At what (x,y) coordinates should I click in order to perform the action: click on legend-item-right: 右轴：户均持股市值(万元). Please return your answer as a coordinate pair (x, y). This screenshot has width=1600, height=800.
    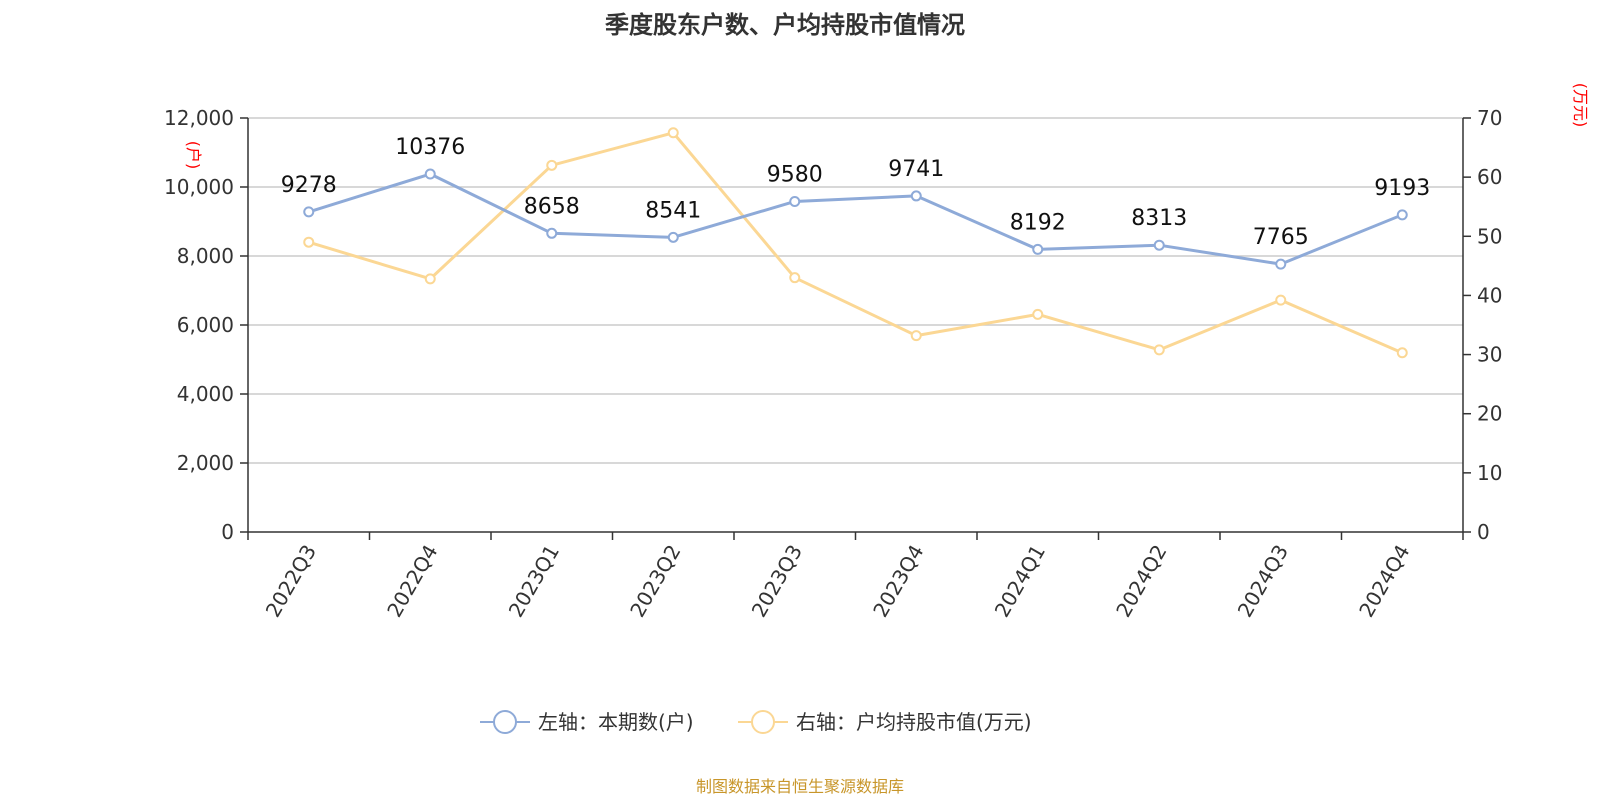
    Looking at the image, I should click on (885, 722).